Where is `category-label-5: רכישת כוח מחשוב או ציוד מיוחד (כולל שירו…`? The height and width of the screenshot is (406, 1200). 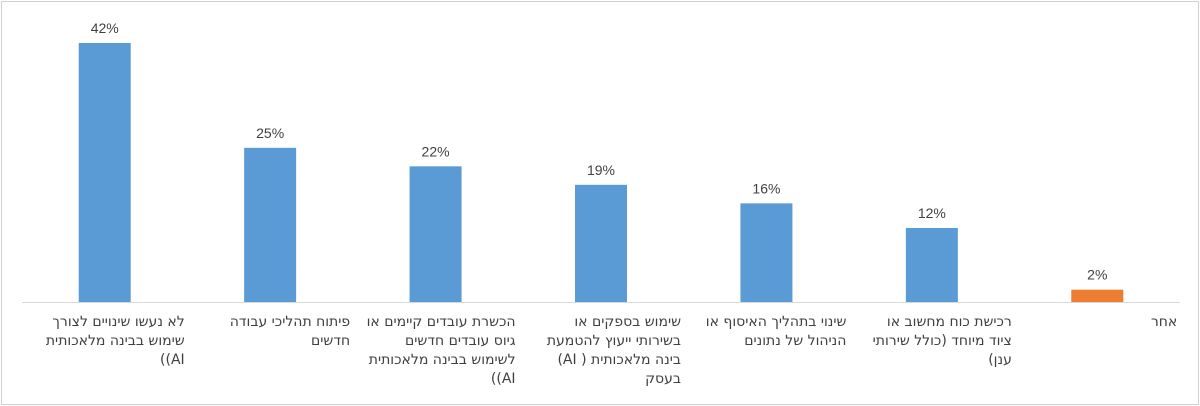
category-label-5: רכישת כוח מחשוב או ציוד מיוחד (כולל שירו… is located at coordinates (942, 341).